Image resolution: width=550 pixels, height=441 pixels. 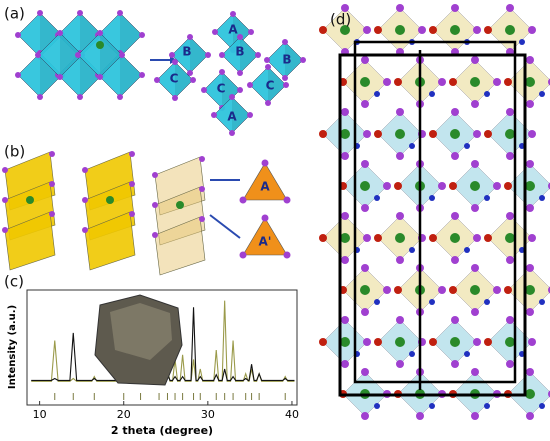 I want to click on x-tick-label: 10, so click(x=40, y=414).